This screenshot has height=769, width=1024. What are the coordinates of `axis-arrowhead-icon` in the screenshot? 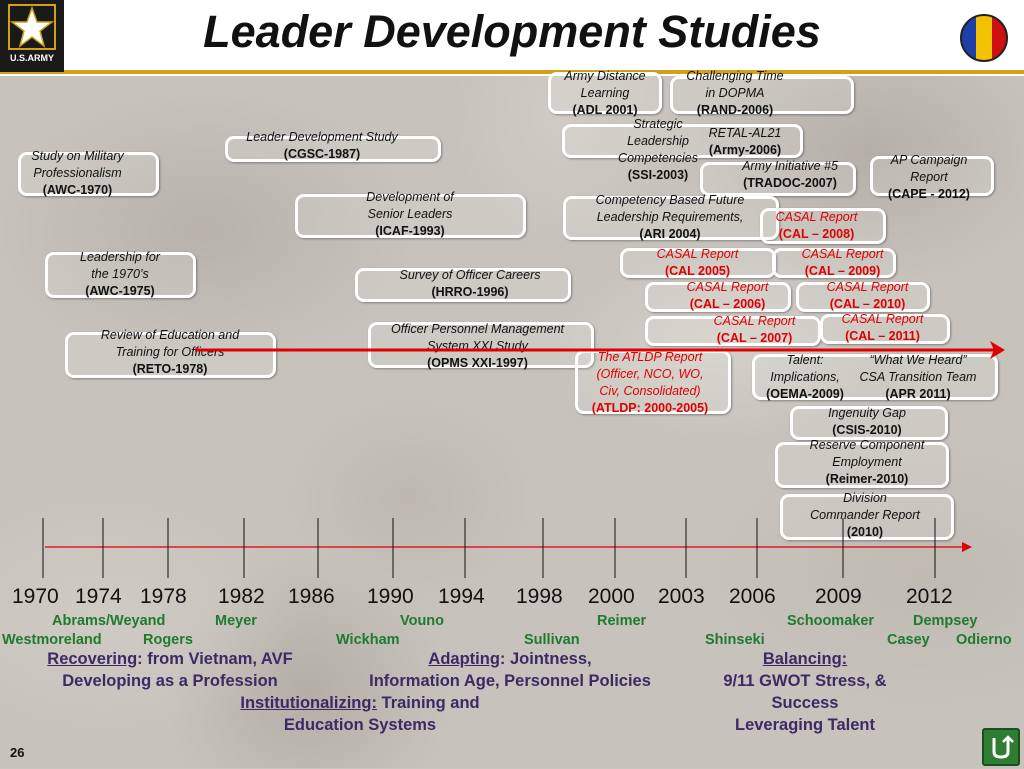 It's located at (967, 547).